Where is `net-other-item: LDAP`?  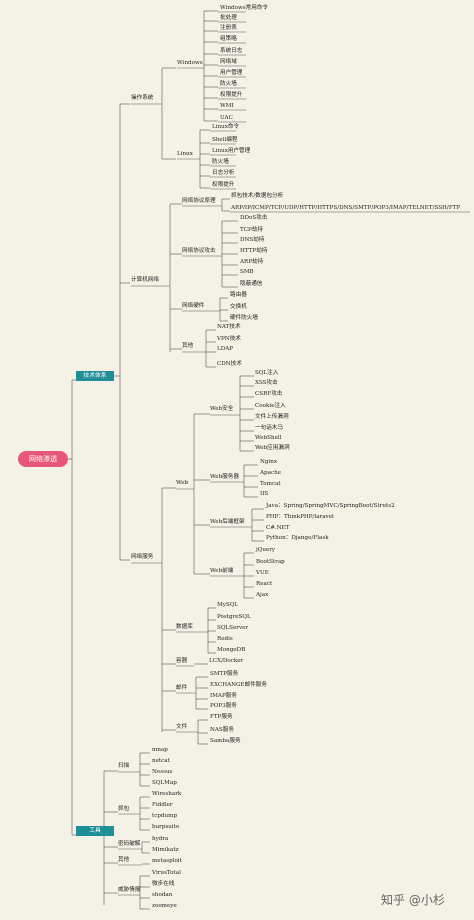 net-other-item: LDAP is located at coordinates (225, 349).